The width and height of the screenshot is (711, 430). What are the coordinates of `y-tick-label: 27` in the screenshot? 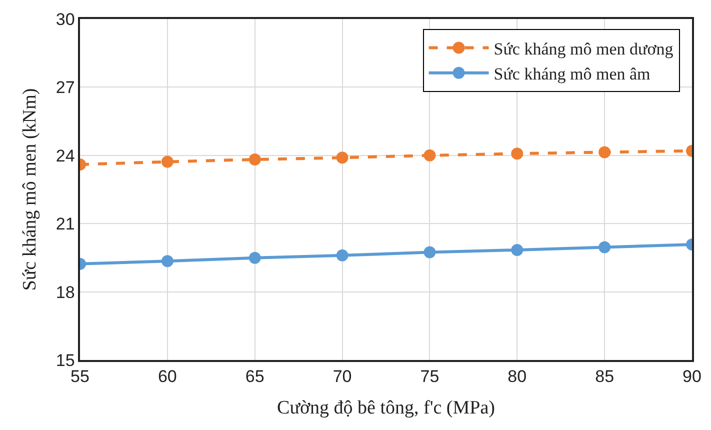 It's located at (65, 88).